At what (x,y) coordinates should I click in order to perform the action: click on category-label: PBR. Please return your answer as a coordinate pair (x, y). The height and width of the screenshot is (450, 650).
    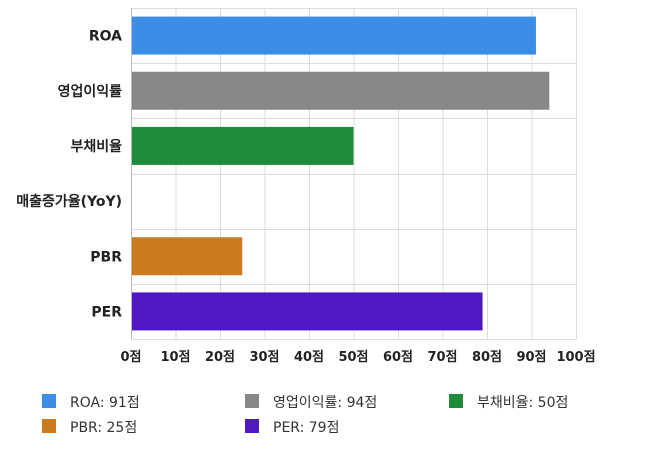
    Looking at the image, I should click on (106, 257).